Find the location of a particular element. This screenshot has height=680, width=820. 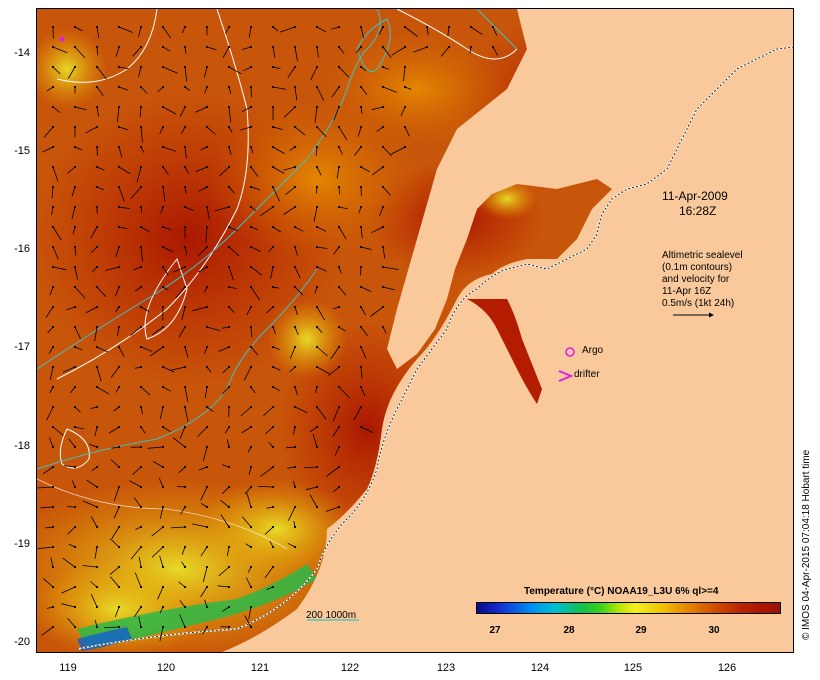

lon-tick-label: 123 is located at coordinates (446, 668).